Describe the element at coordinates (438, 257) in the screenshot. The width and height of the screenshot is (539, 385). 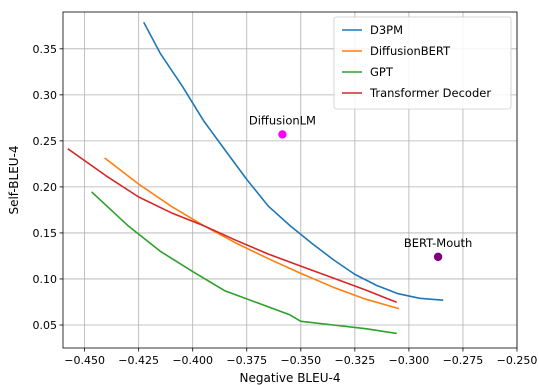
I see `point-bert-mouth` at that location.